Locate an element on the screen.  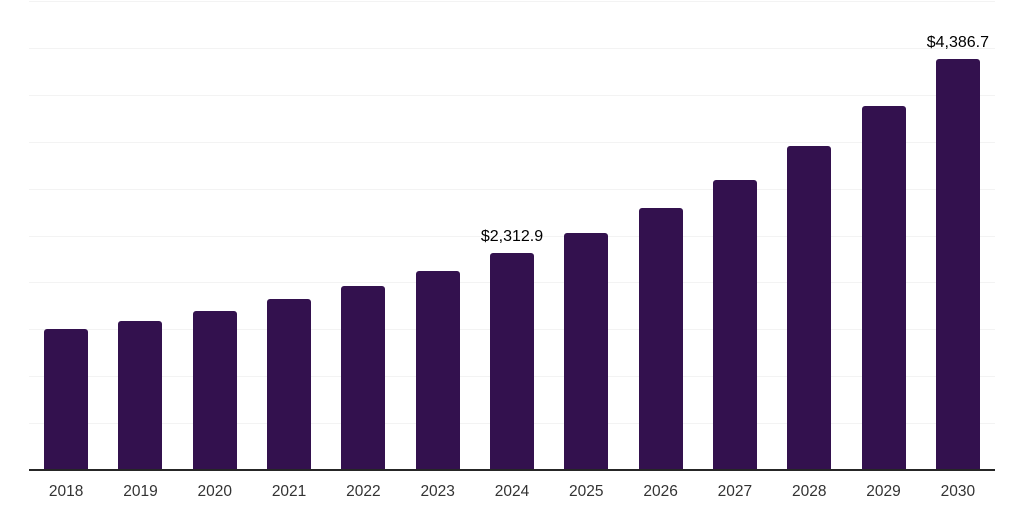
bar-2025 is located at coordinates (586, 351).